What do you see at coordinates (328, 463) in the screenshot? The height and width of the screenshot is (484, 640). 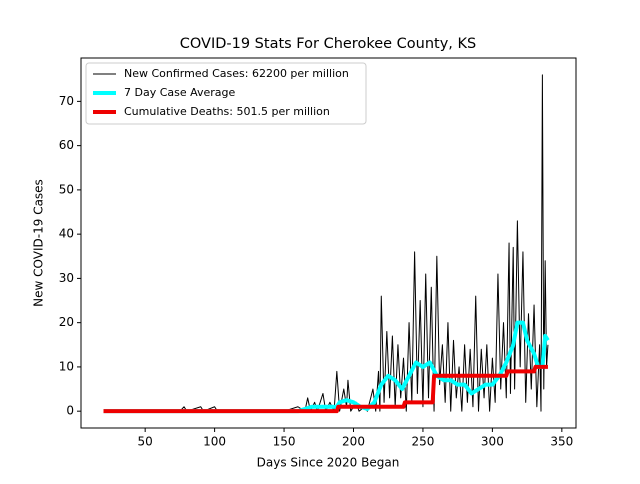 I see `x-axis-label: Days Since 2020 Began` at bounding box center [328, 463].